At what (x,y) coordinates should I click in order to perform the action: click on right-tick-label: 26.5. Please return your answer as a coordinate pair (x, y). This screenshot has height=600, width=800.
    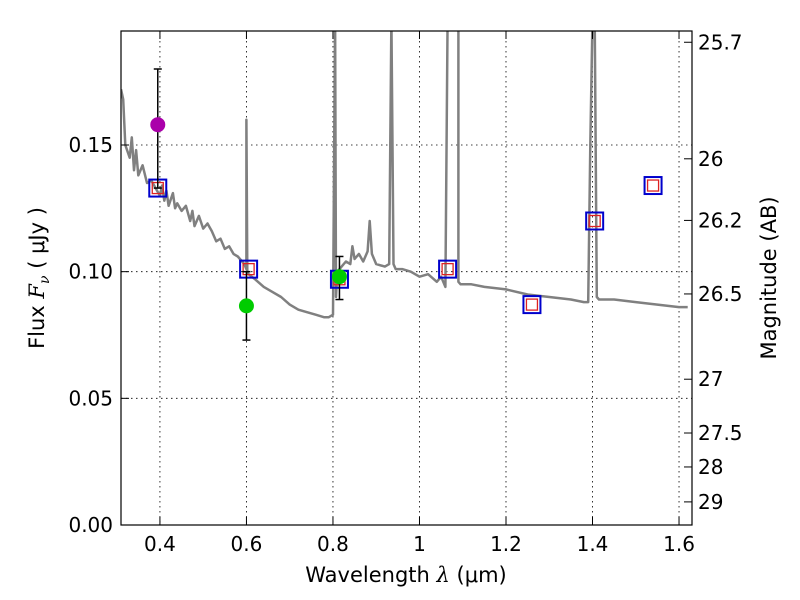
    Looking at the image, I should click on (720, 294).